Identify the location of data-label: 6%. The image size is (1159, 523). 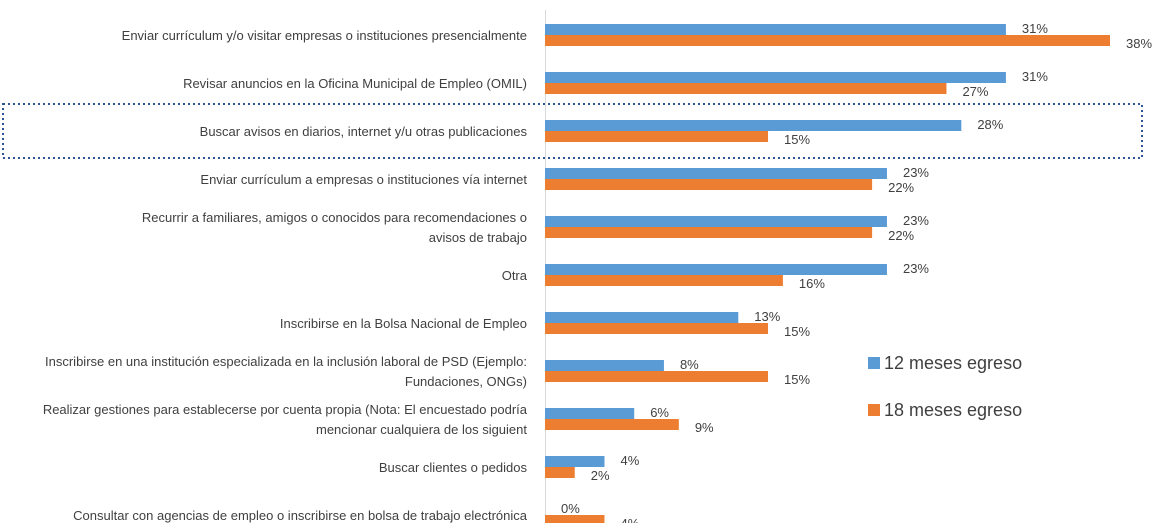
(659, 412).